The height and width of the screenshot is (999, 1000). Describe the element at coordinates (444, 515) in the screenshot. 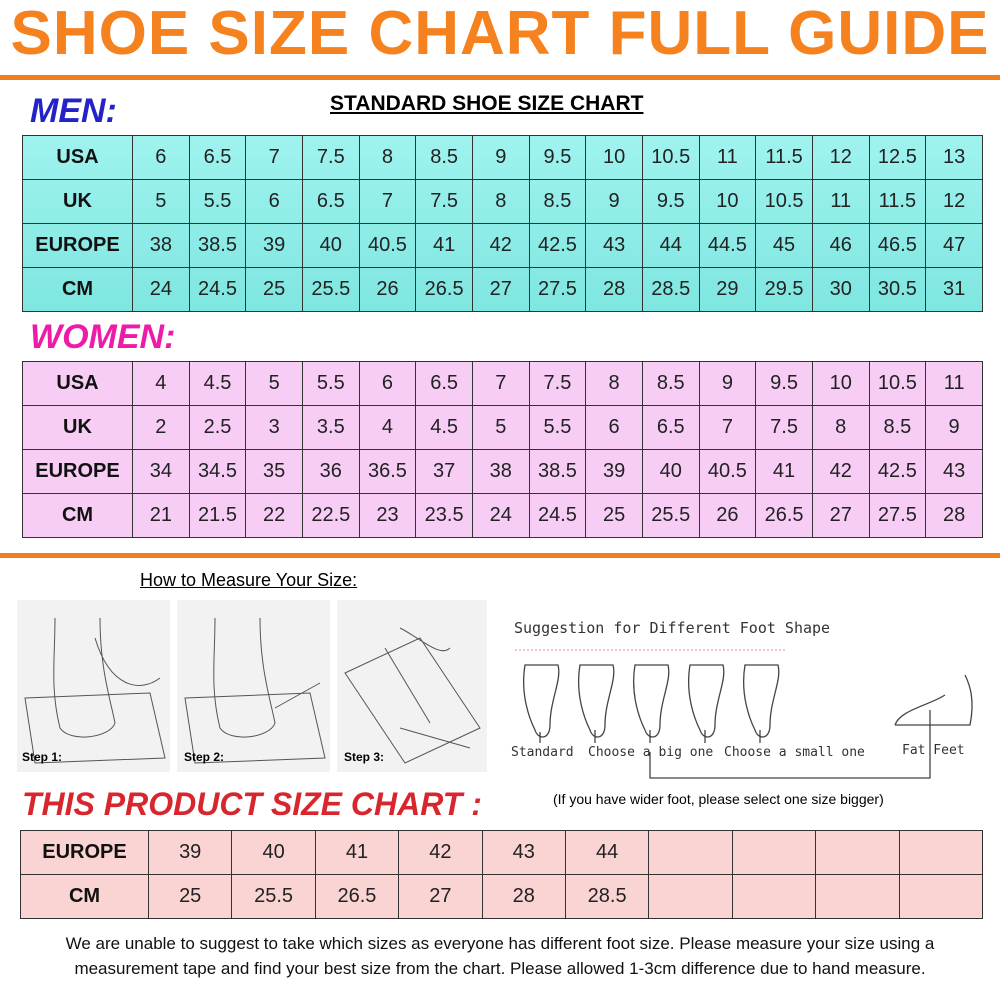

I see `table-cell: 23.5` at that location.